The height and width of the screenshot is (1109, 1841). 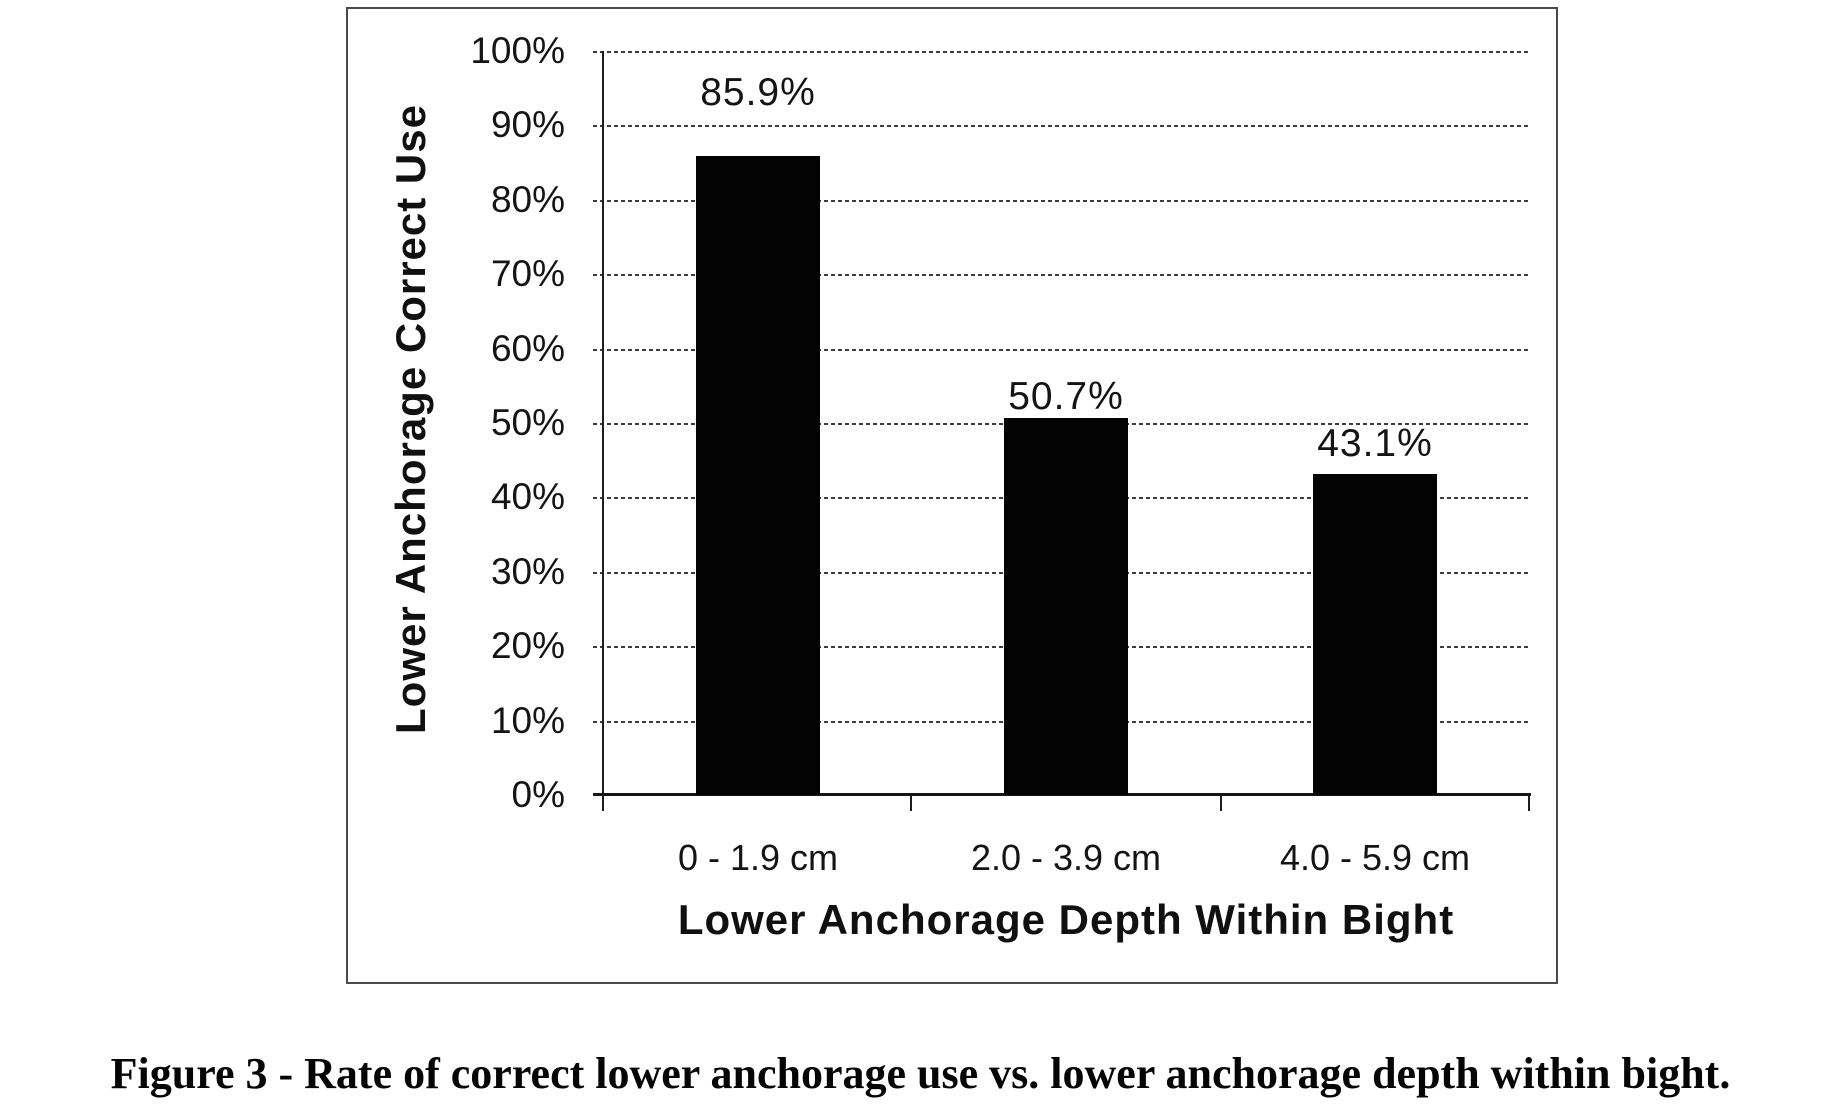 What do you see at coordinates (527, 496) in the screenshot?
I see `y-tick-label-40: 40%` at bounding box center [527, 496].